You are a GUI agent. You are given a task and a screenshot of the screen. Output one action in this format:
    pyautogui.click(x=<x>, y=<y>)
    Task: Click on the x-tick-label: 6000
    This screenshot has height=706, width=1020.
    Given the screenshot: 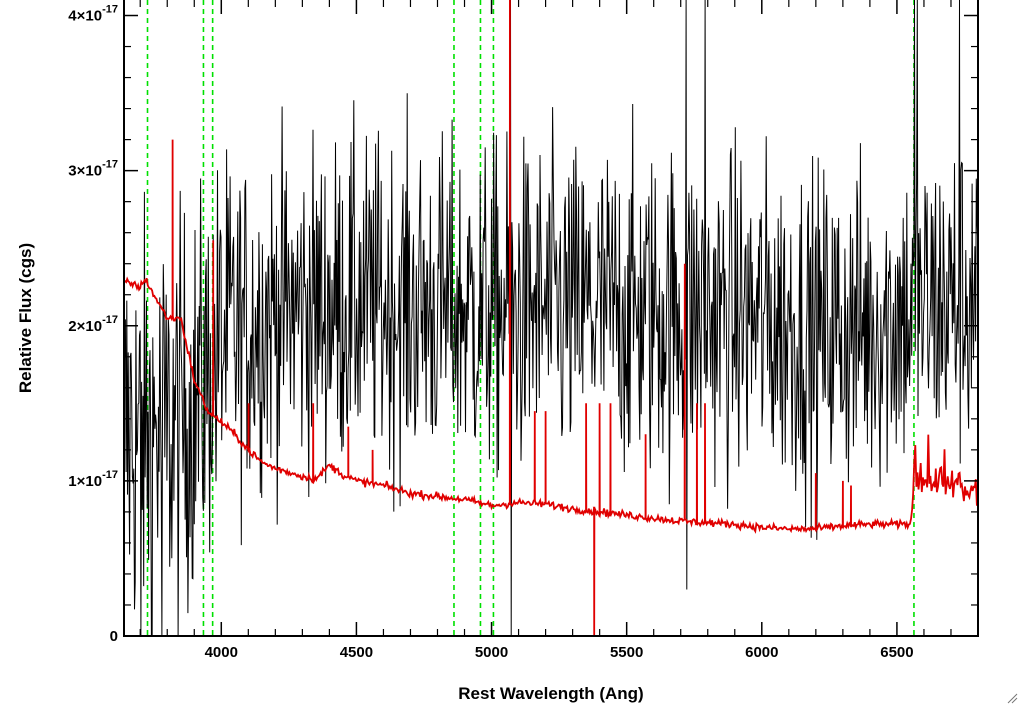 What is the action you would take?
    pyautogui.click(x=761, y=652)
    